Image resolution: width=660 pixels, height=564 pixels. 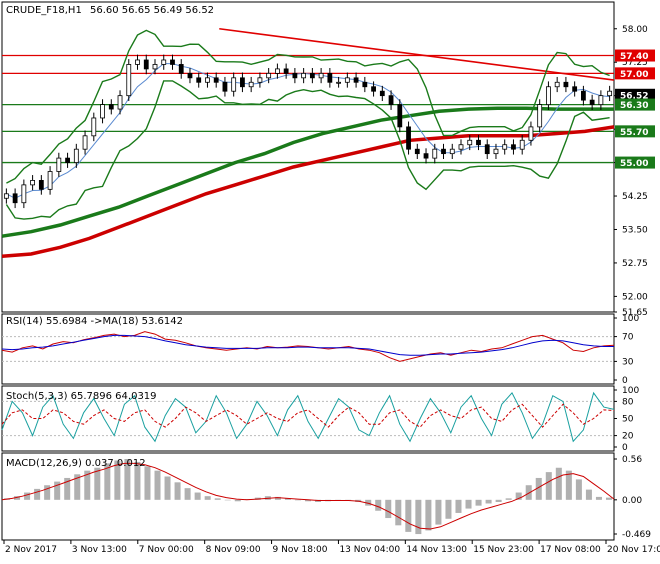 I want to click on price-axis-label: 54.25, so click(x=635, y=197).